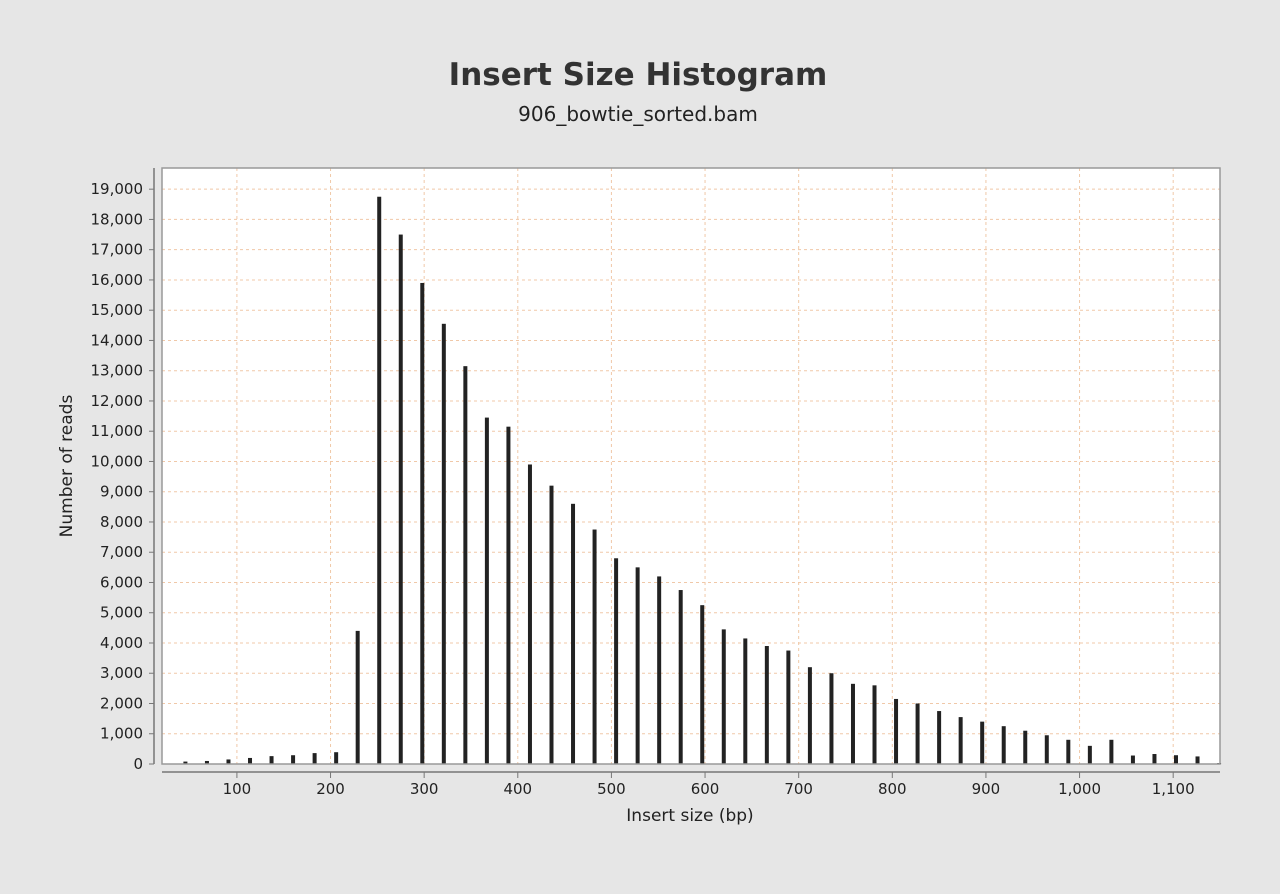 The height and width of the screenshot is (894, 1280). What do you see at coordinates (117, 189) in the screenshot?
I see `y-tick-label: 19,000` at bounding box center [117, 189].